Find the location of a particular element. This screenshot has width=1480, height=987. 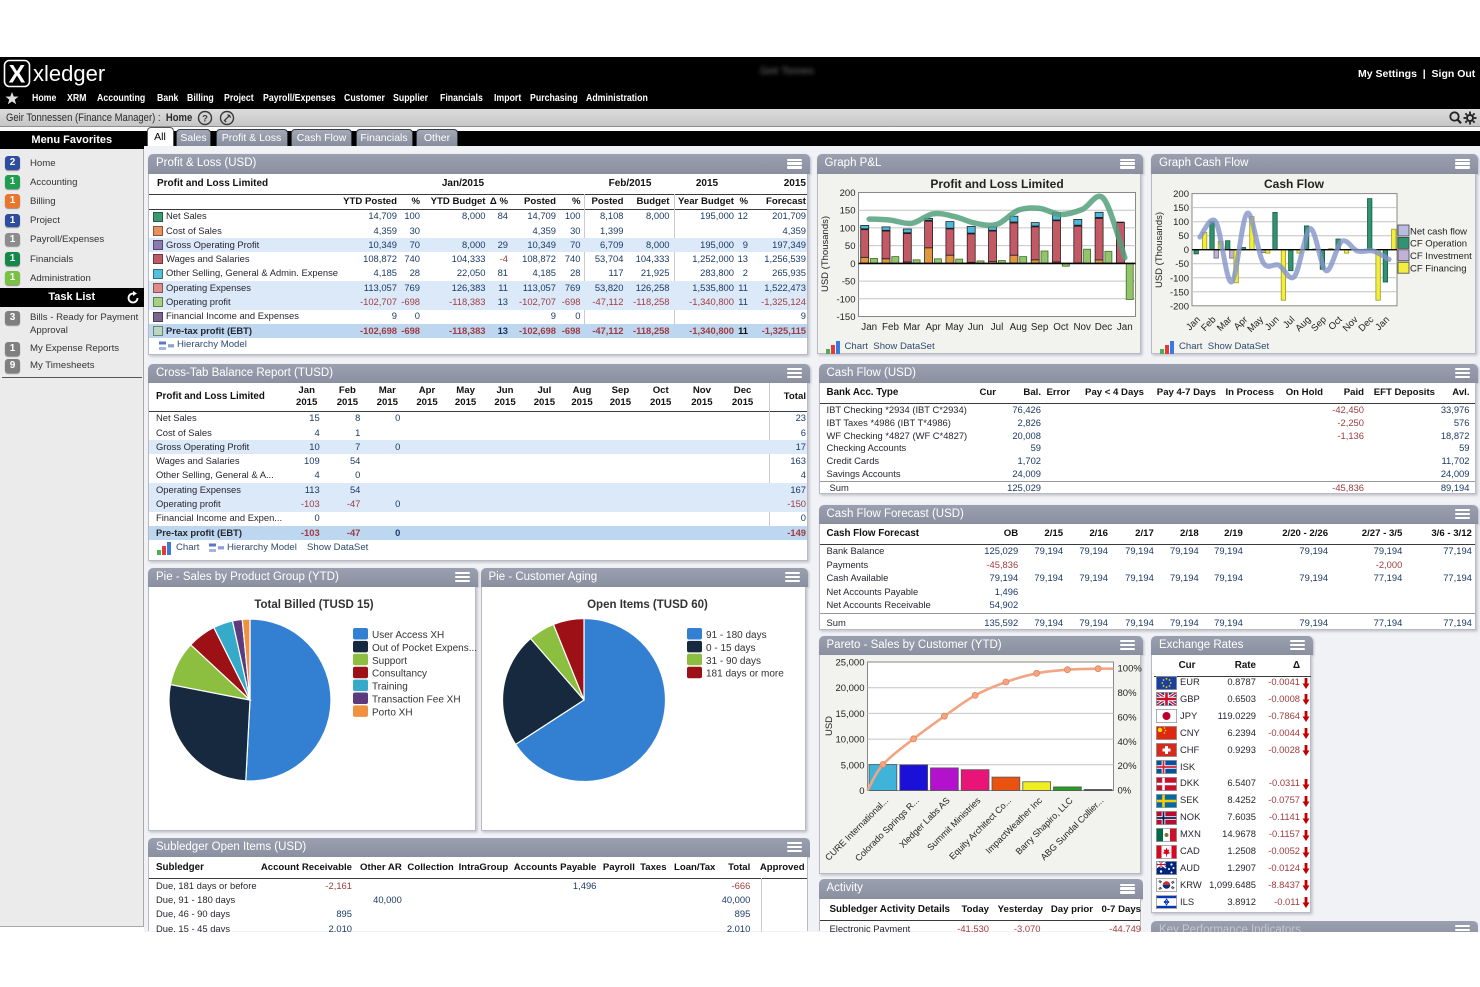

svg-text: 5,000 is located at coordinates (852, 765).